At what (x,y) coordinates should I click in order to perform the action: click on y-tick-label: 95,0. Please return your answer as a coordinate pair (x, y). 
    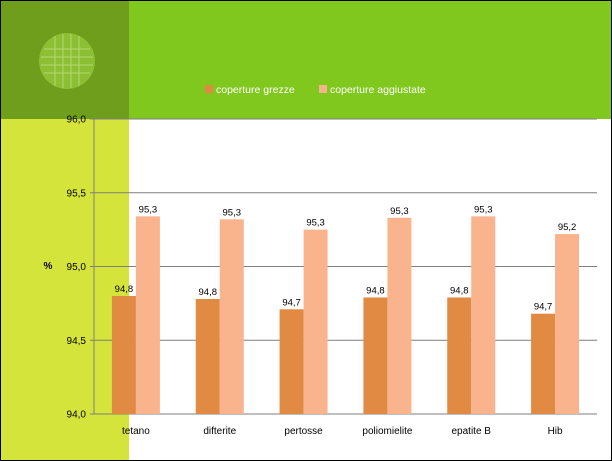
    Looking at the image, I should click on (77, 267).